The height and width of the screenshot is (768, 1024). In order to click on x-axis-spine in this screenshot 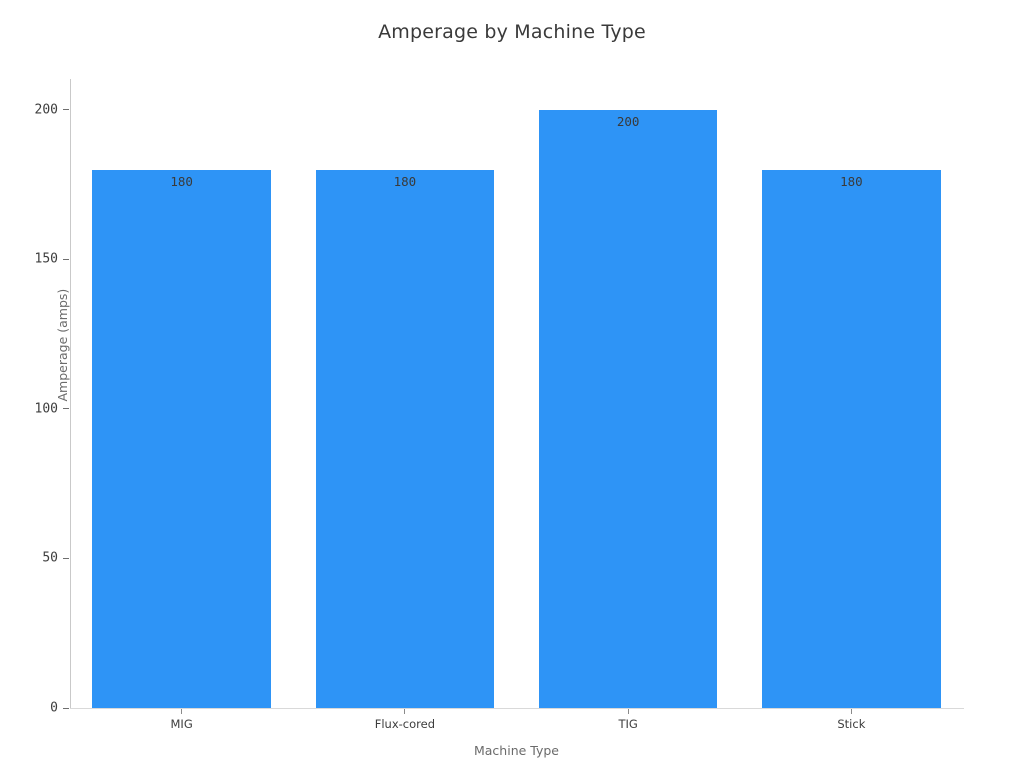, I will do `click(517, 708)`.